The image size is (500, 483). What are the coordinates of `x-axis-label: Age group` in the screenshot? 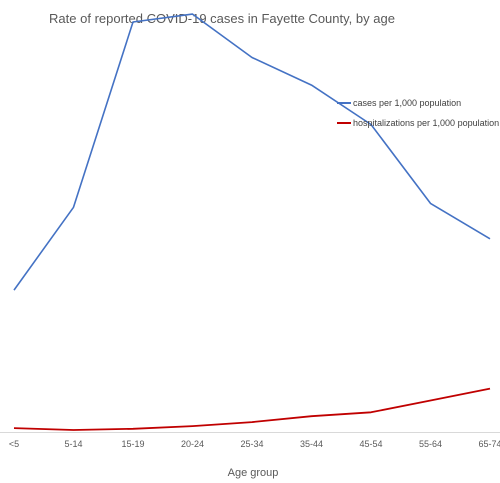 It's located at (253, 473).